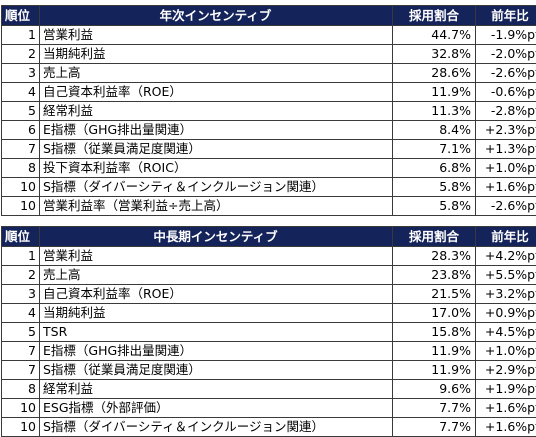 The image size is (536, 437). I want to click on rate-cell: 11.3%, so click(434, 111).